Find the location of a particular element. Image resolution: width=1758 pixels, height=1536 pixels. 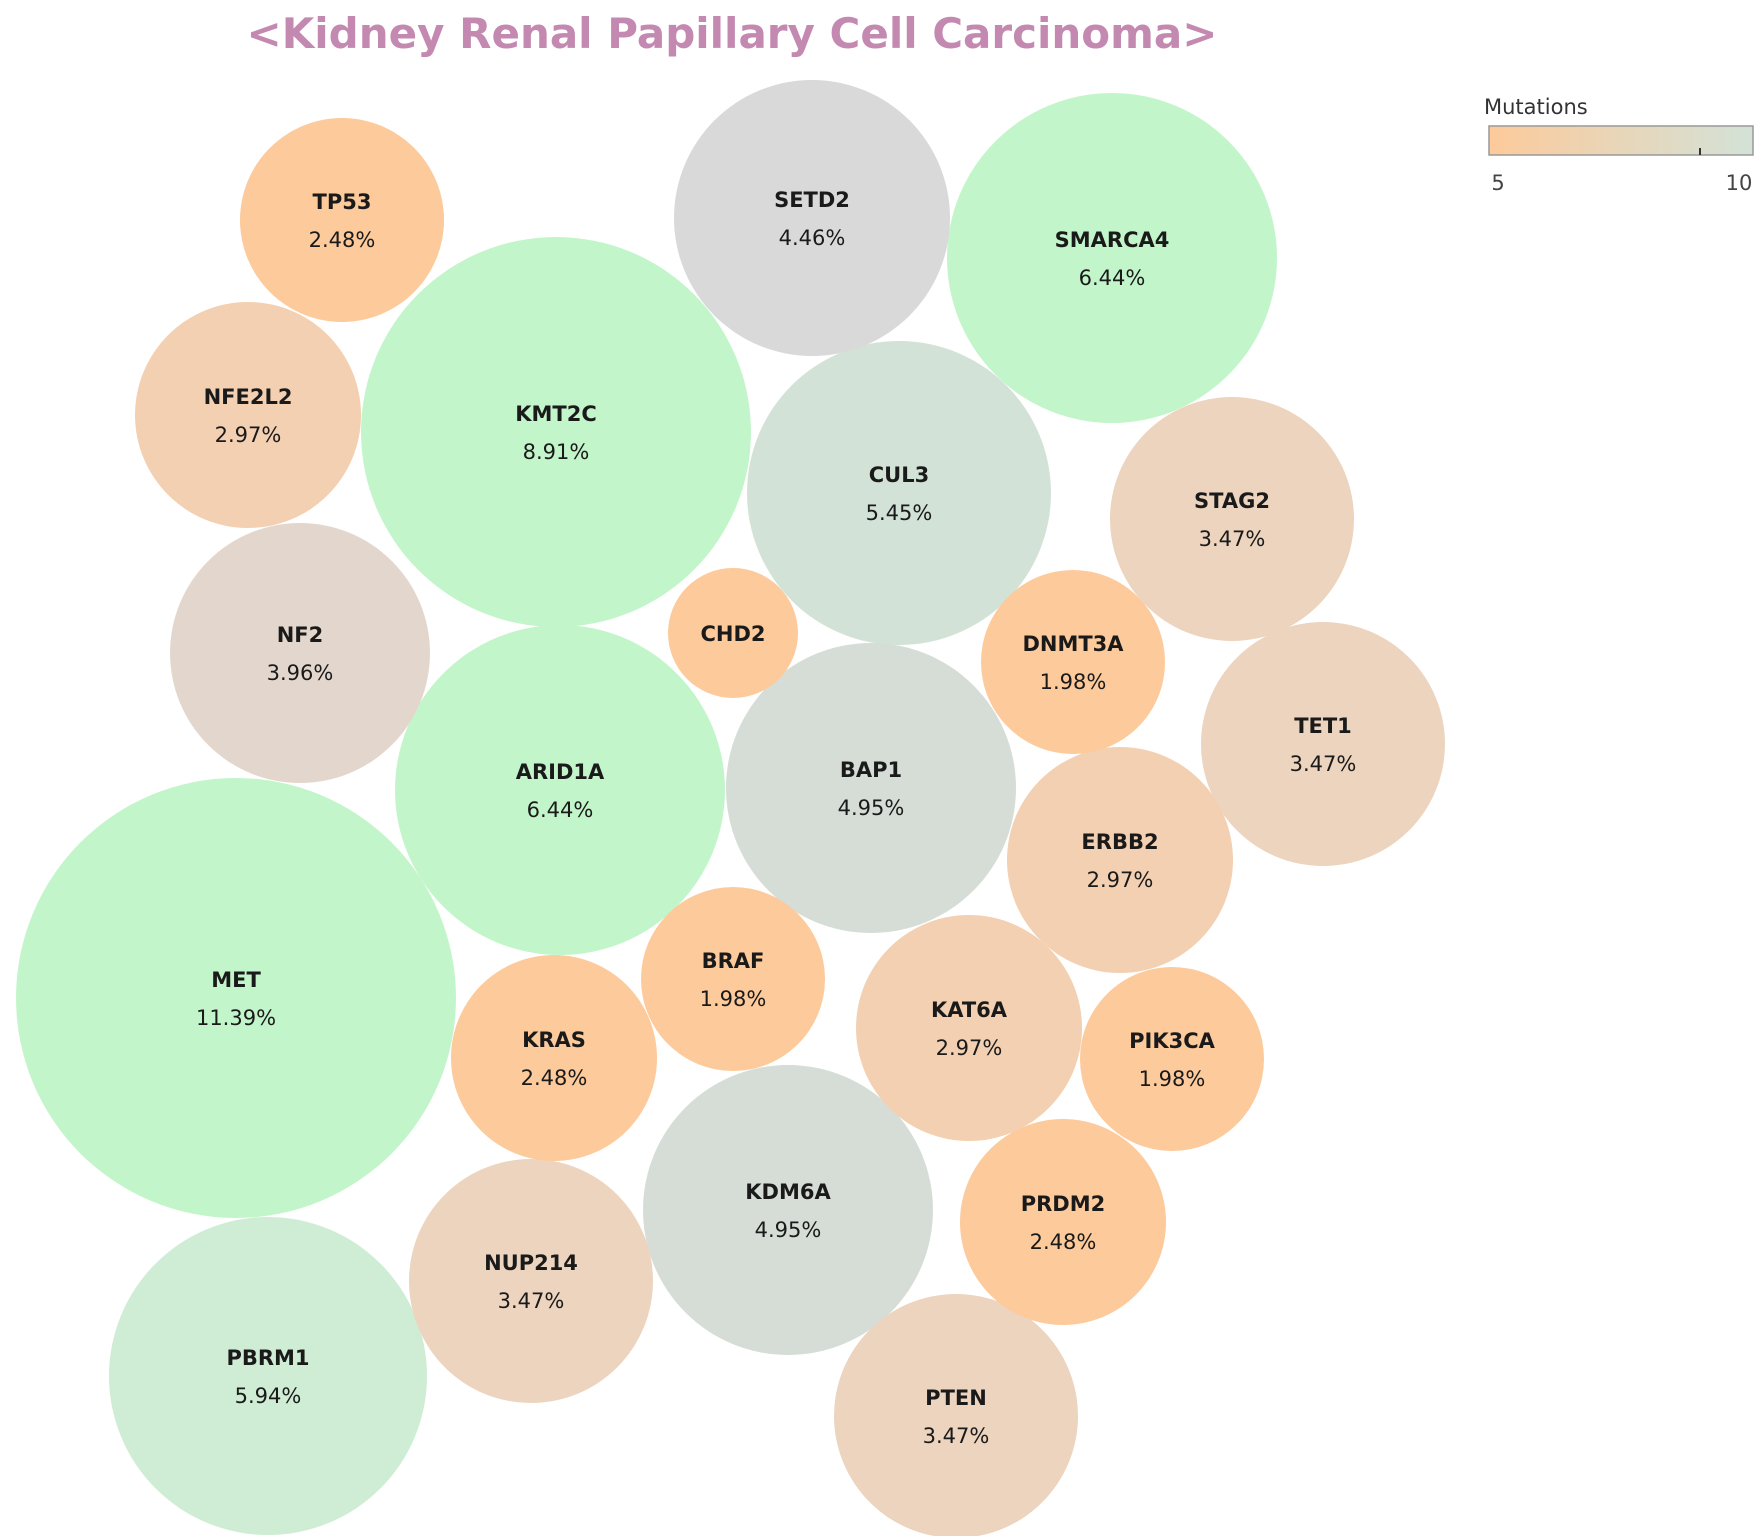

bubble-percent-arid1a: 6.44% is located at coordinates (560, 810).